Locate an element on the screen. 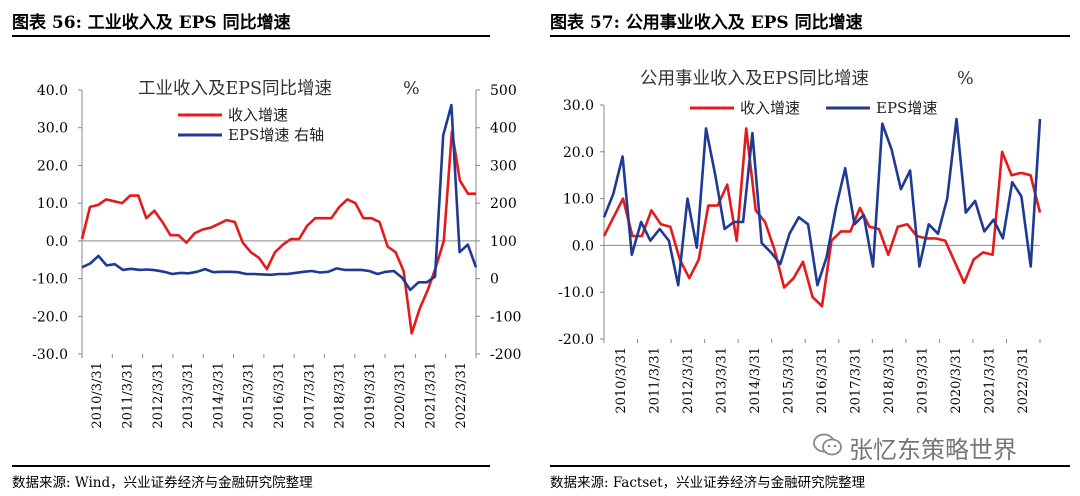  left-chart-unit: % is located at coordinates (411, 89).